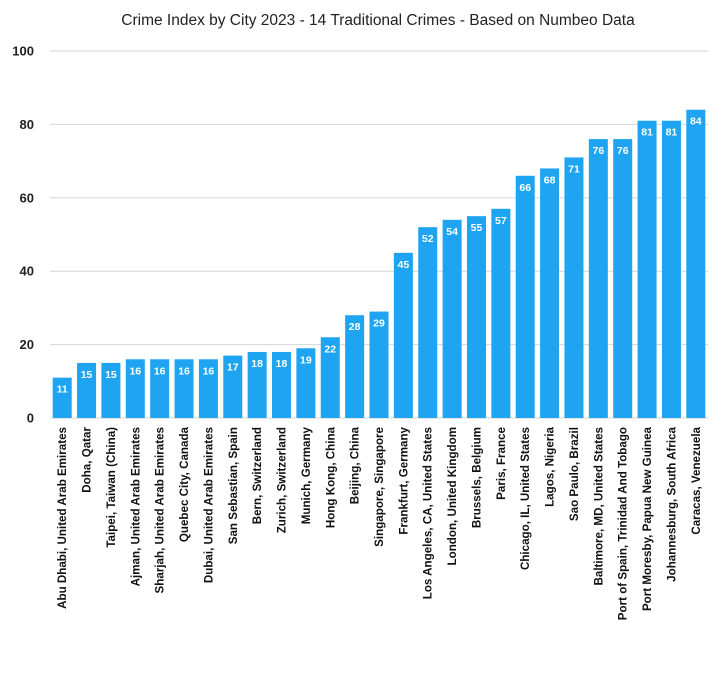 The height and width of the screenshot is (684, 720). What do you see at coordinates (87, 460) in the screenshot?
I see `x-tick-label: Doha, Qatar` at bounding box center [87, 460].